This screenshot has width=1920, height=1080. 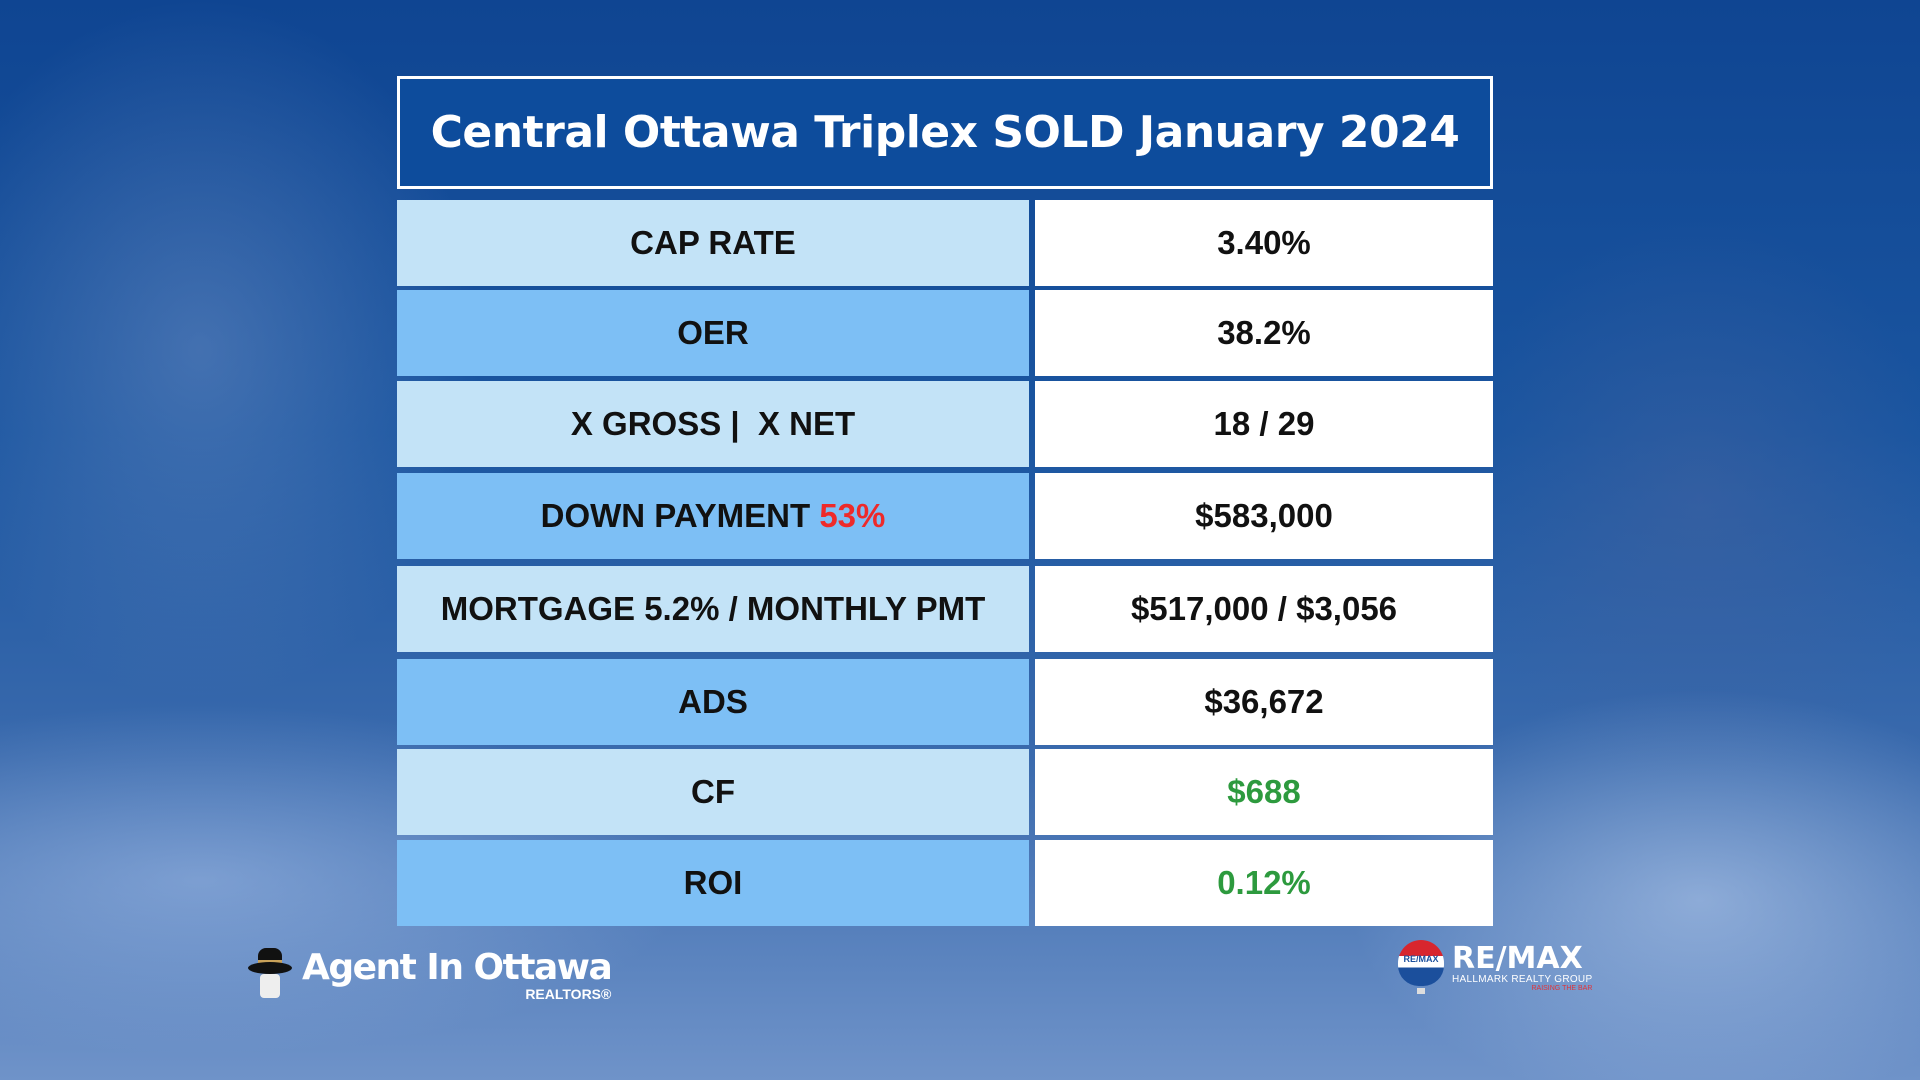 I want to click on logo-name: Agent In Ottawa, so click(x=457, y=967).